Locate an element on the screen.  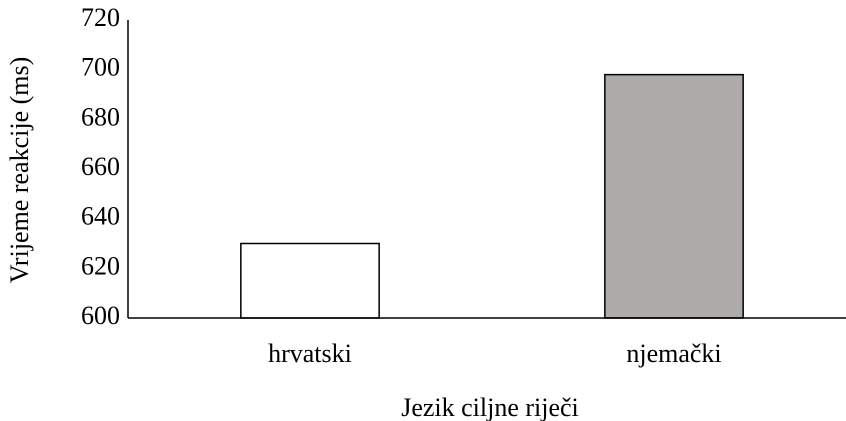
y-tick-label: 640 is located at coordinates (100, 216).